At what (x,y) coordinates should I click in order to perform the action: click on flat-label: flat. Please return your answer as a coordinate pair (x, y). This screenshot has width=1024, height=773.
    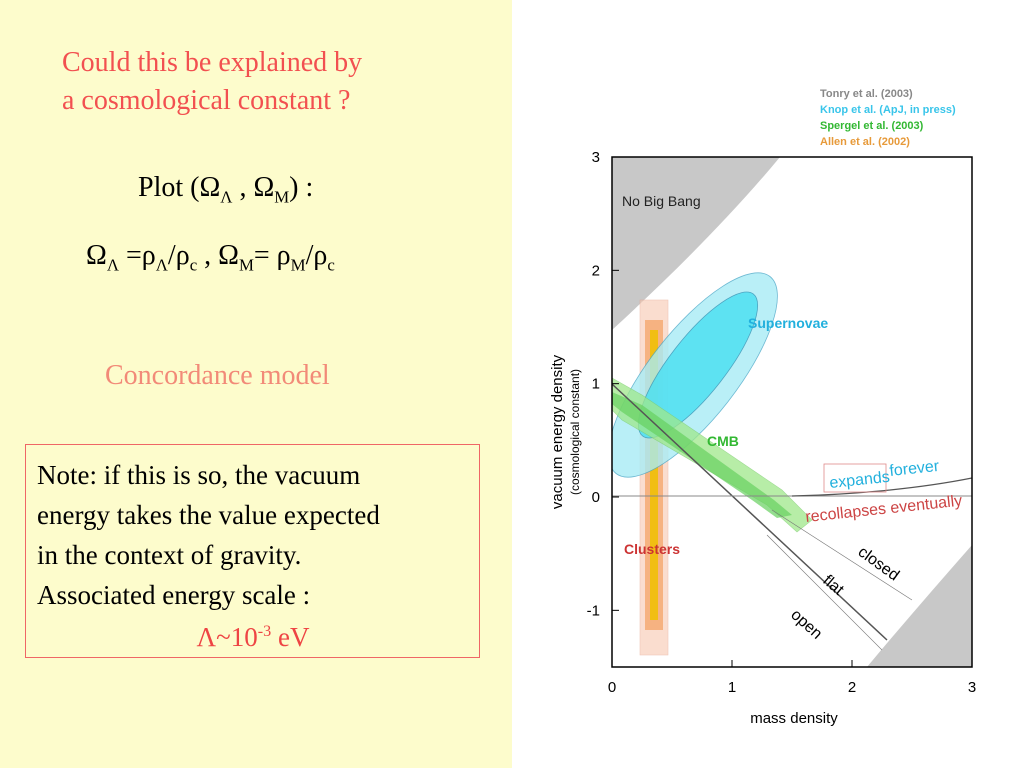
    Looking at the image, I should click on (833, 585).